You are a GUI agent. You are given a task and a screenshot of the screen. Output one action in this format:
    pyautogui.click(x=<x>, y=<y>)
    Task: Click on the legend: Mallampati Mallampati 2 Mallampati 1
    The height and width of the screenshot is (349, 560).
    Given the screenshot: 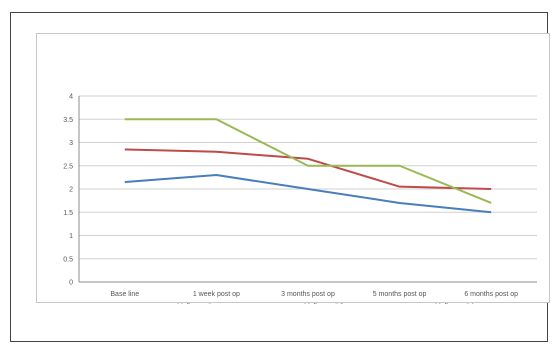 What is the action you would take?
    pyautogui.click(x=326, y=304)
    